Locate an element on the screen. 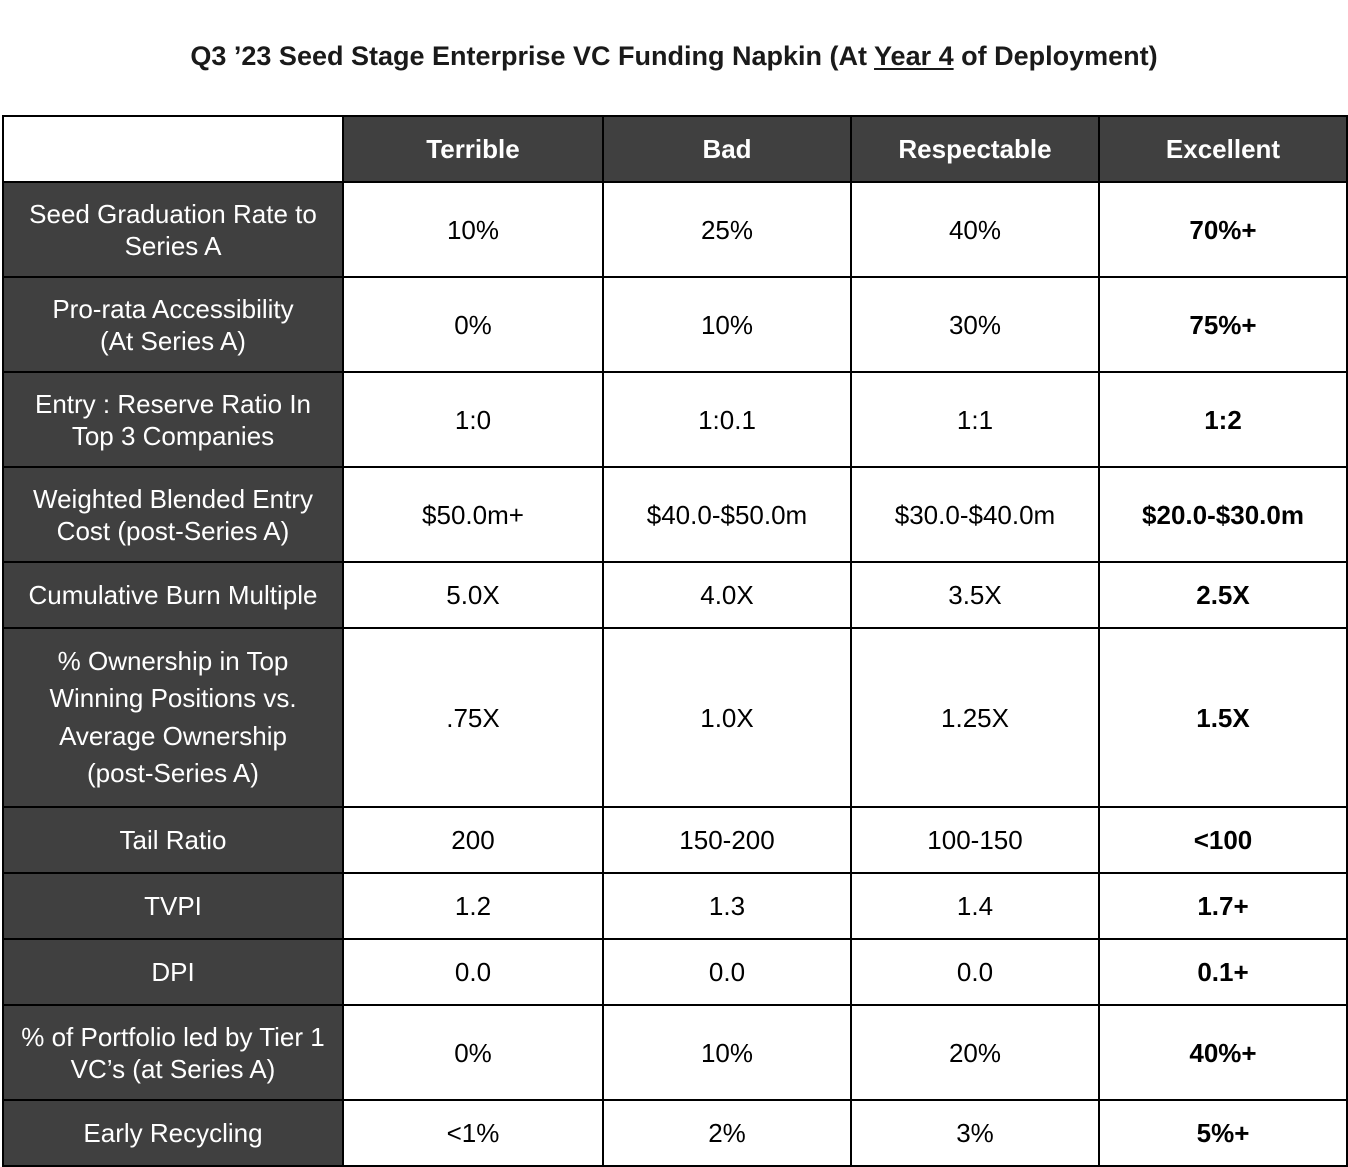  cell-bad: 25% is located at coordinates (727, 229).